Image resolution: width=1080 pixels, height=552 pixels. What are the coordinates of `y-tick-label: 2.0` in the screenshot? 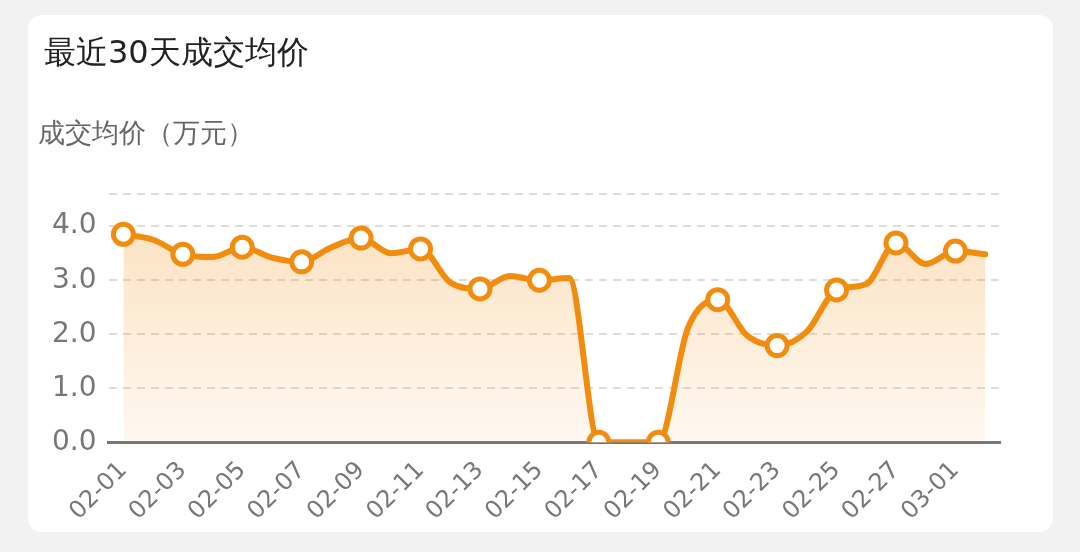 It's located at (74, 332).